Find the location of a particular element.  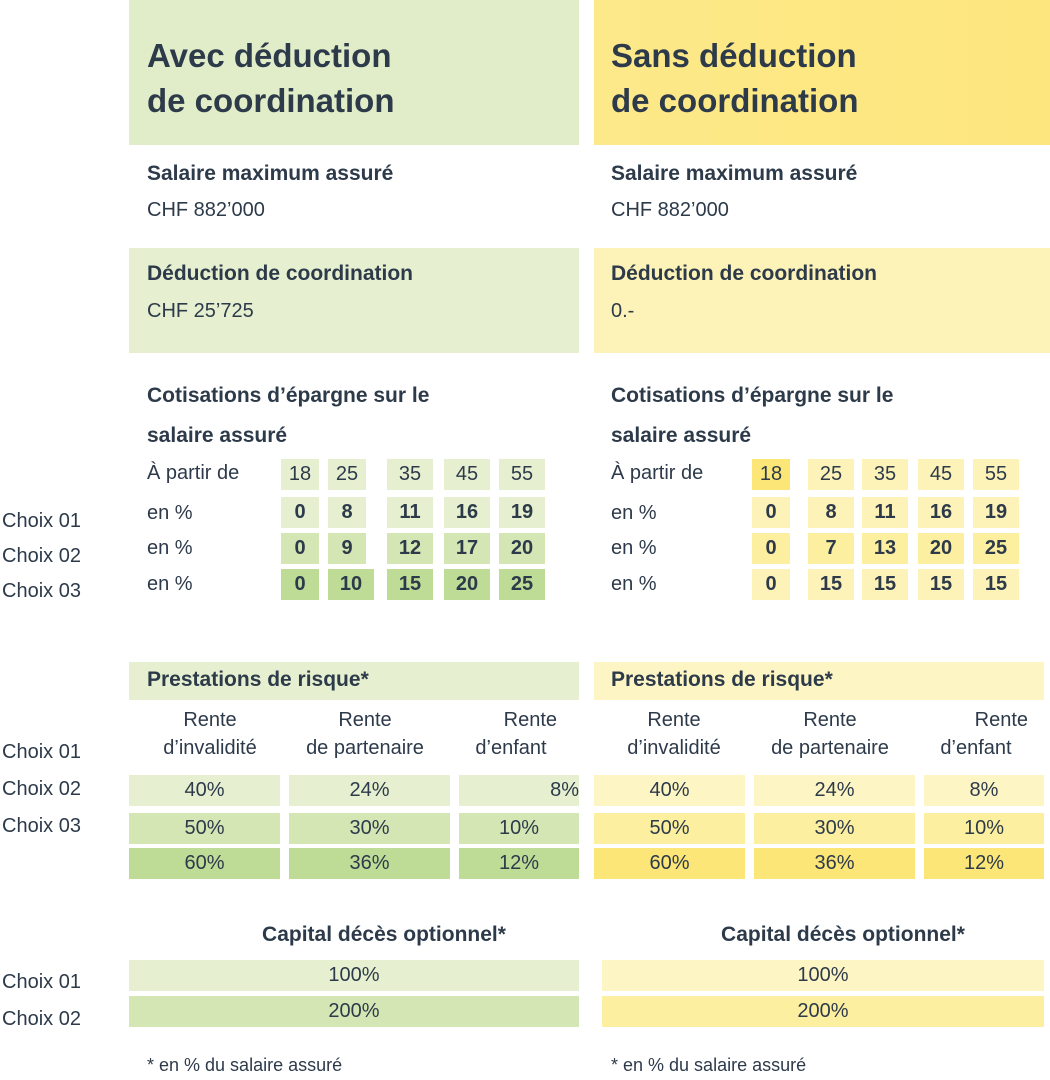

right-choice2-cell: 0 is located at coordinates (771, 548).